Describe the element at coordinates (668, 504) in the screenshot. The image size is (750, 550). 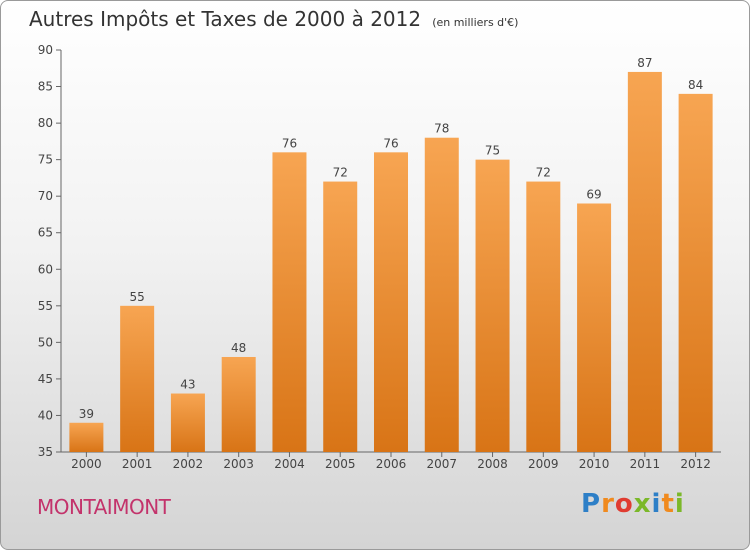
I see `logo-letter: t` at that location.